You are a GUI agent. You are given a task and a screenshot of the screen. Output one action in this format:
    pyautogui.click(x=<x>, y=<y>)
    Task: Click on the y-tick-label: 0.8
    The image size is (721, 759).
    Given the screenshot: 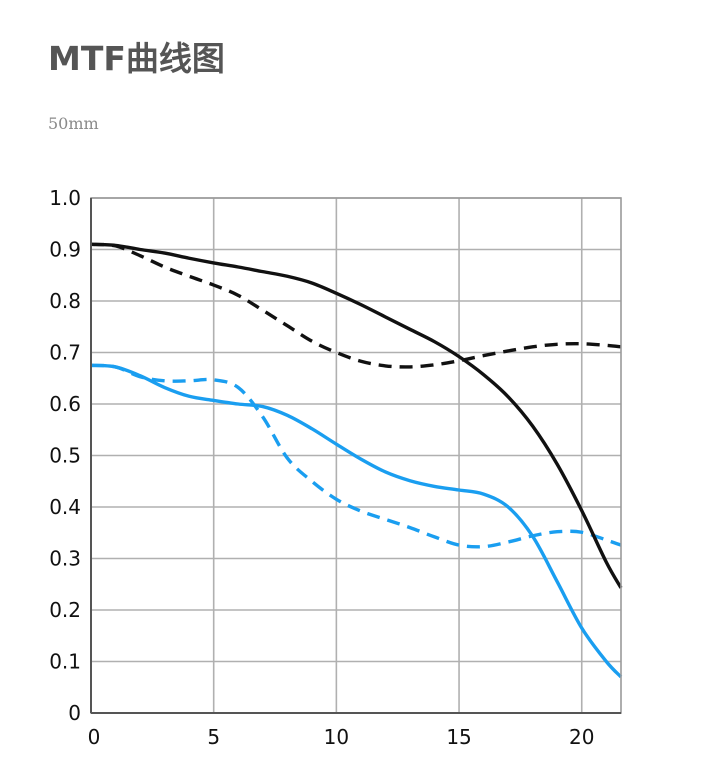 What is the action you would take?
    pyautogui.click(x=65, y=301)
    